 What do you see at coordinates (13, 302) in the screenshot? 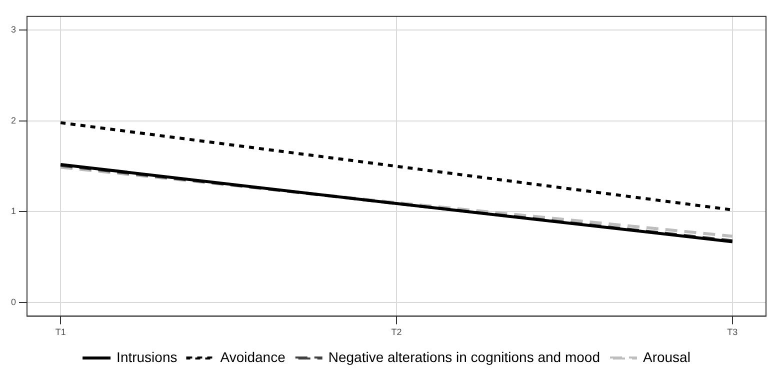
I see `y-tick-label: 0` at bounding box center [13, 302].